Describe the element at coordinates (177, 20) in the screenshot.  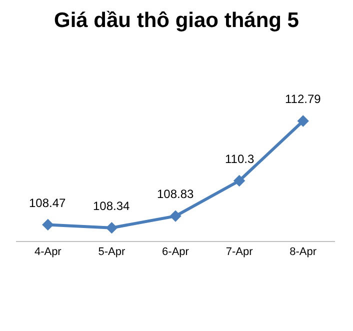
I see `chart-title: Giá dầu thô giao tháng 5` at that location.